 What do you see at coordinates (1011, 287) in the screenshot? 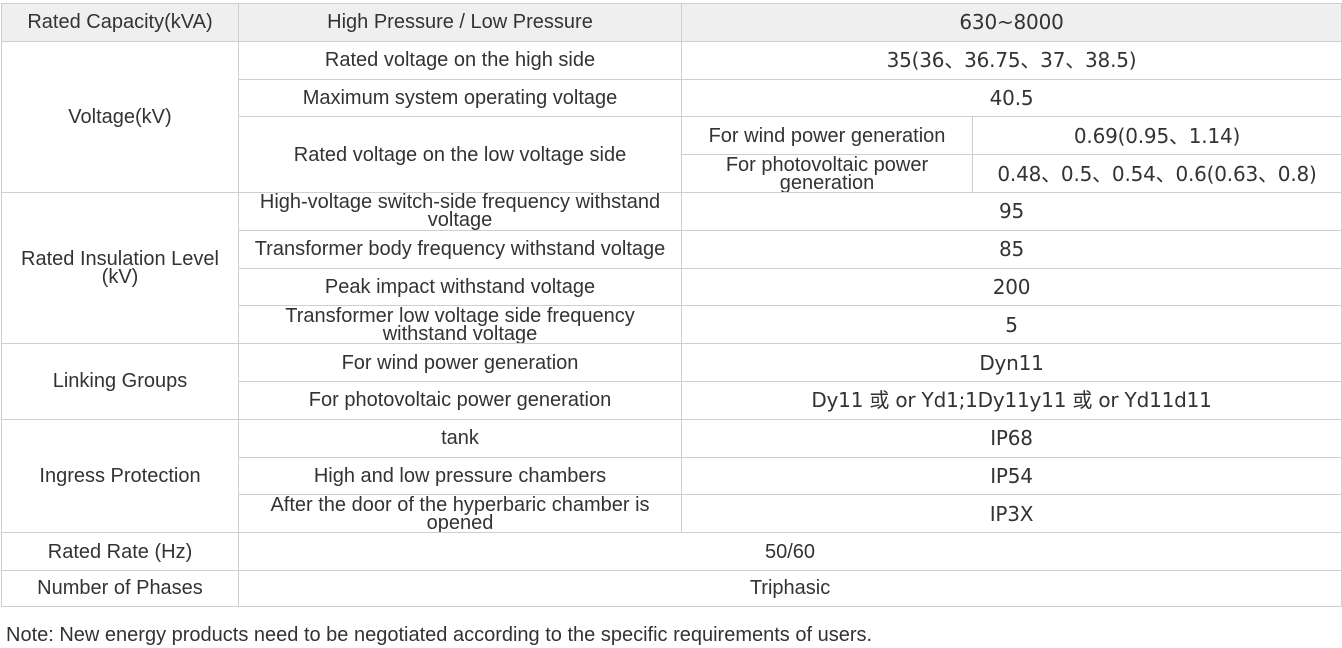
I see `insulation-value: 200` at bounding box center [1011, 287].